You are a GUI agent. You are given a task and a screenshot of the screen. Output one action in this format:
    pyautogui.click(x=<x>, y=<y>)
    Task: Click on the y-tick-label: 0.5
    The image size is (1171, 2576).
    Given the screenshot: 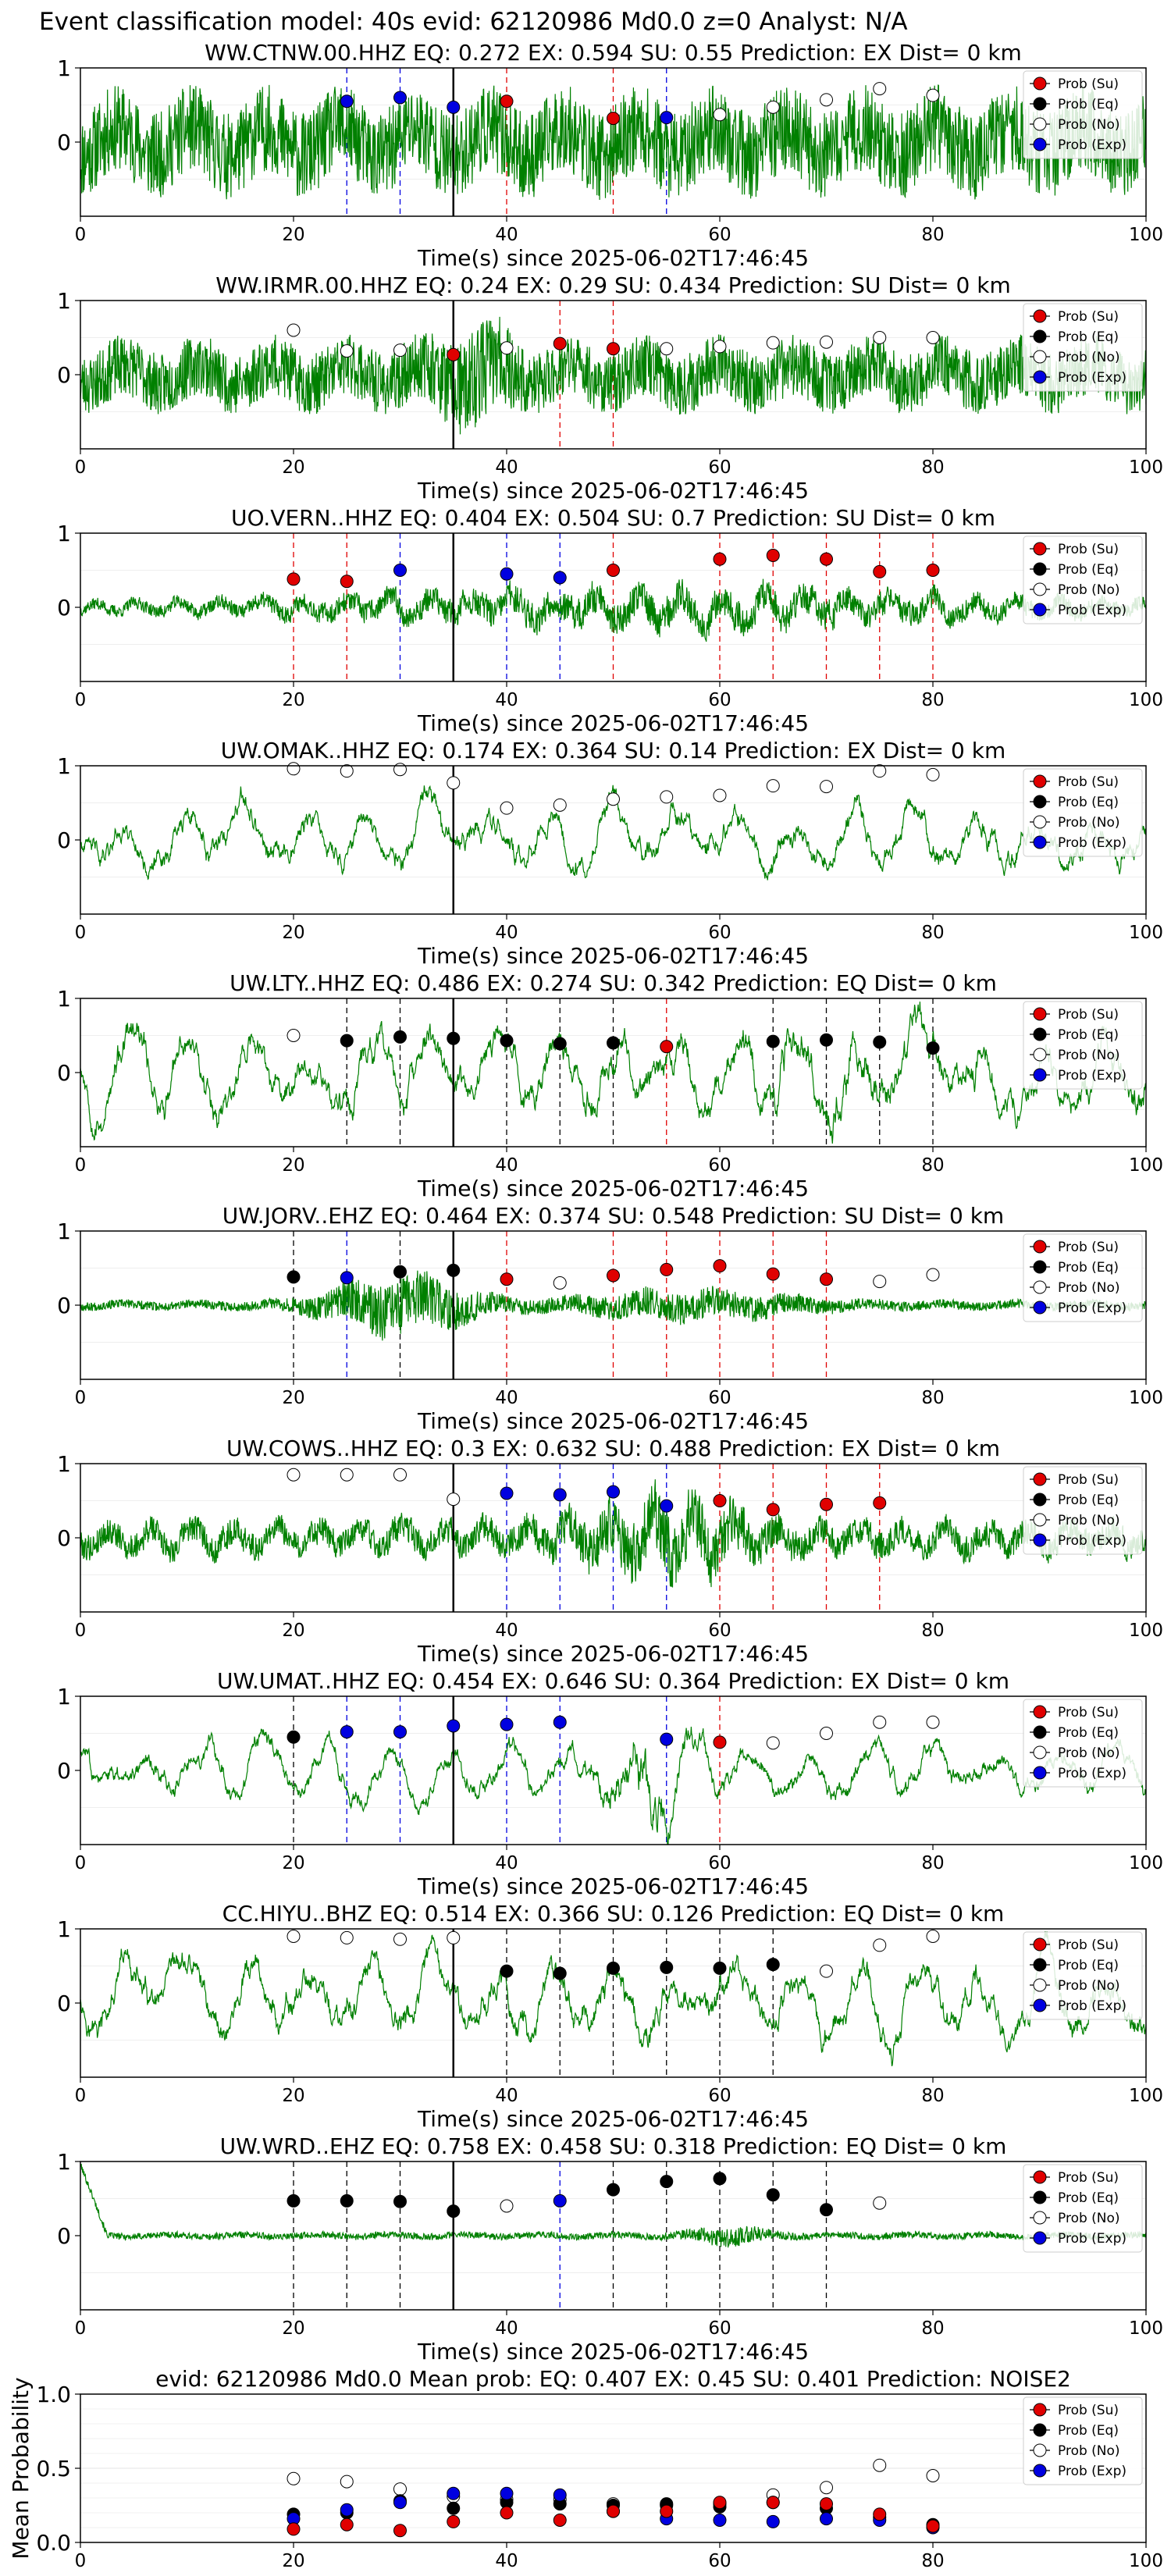 What is the action you would take?
    pyautogui.click(x=54, y=2469)
    